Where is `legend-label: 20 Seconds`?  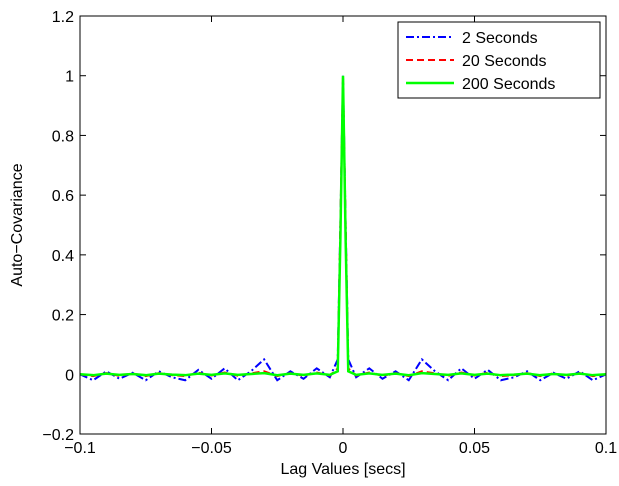
legend-label: 20 Seconds is located at coordinates (504, 61).